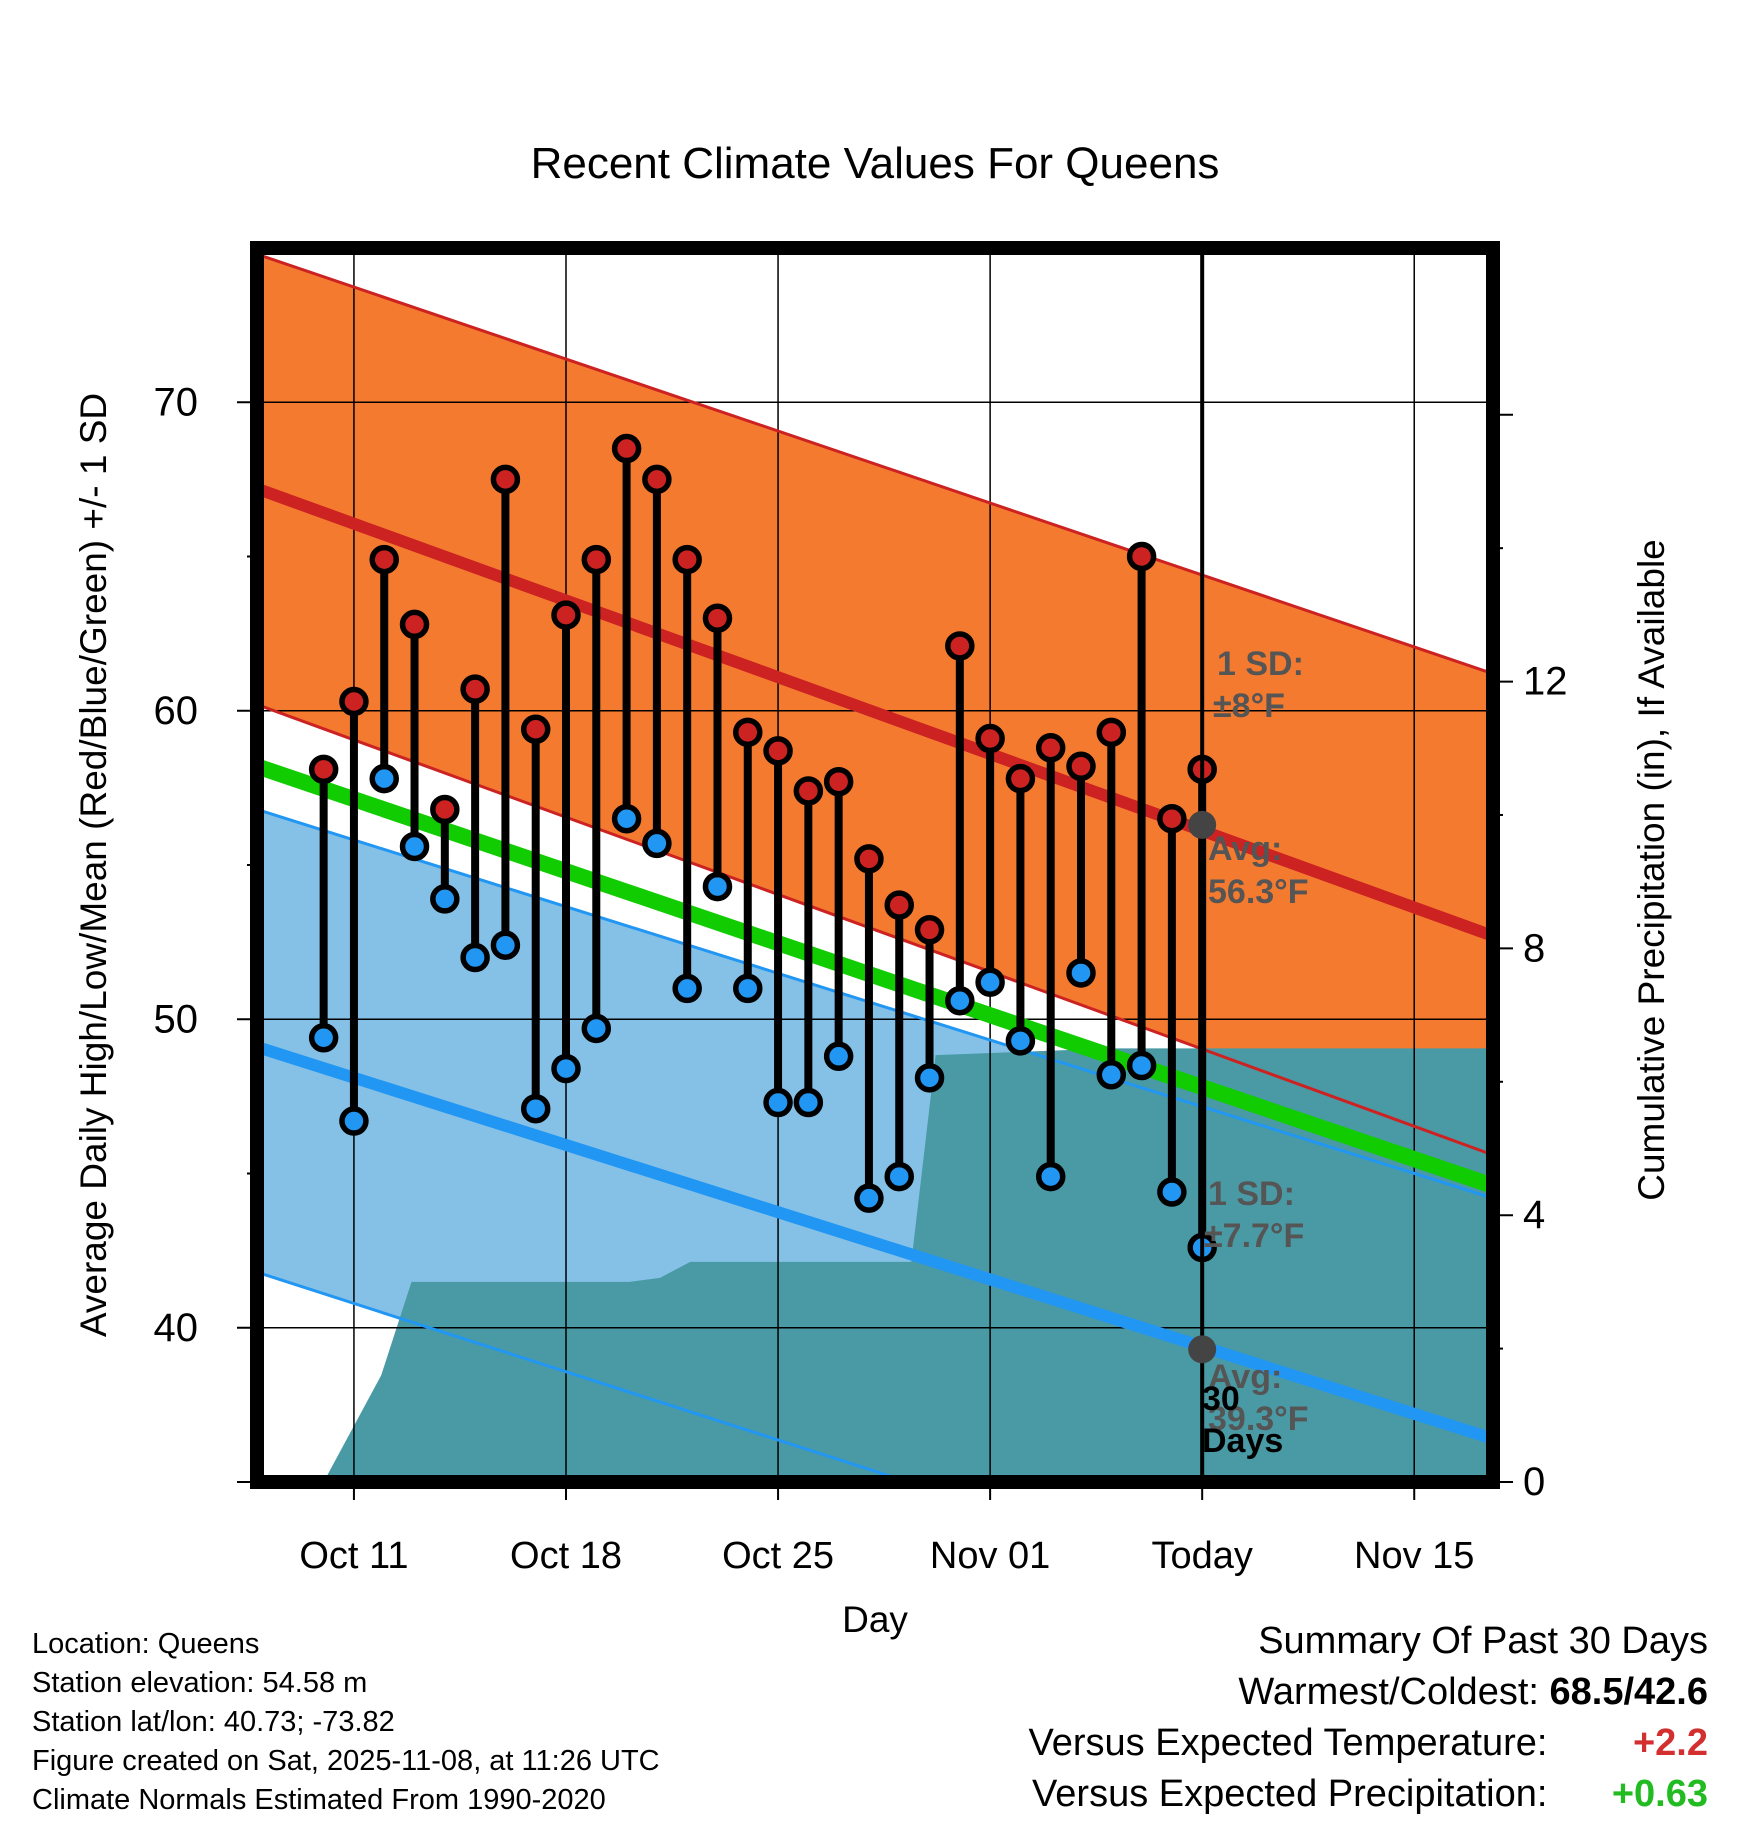 Image resolution: width=1748 pixels, height=1828 pixels. I want to click on summary-warm-cold-row: Warmest/Coldest: 68.5/42.6, so click(1368, 1692).